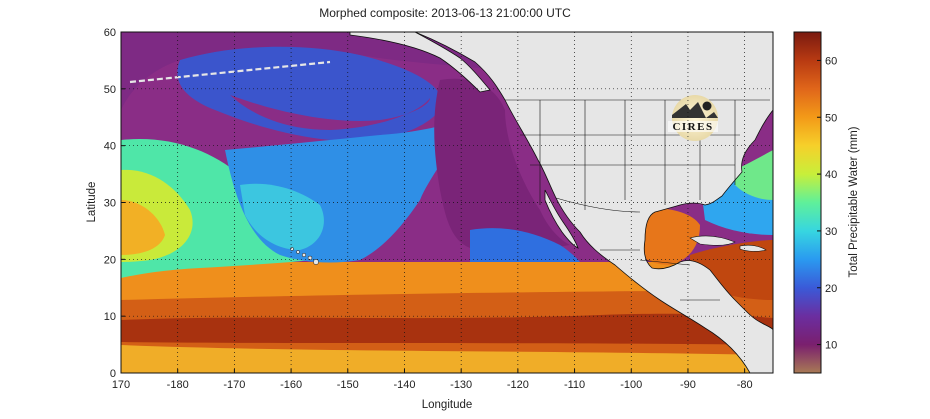  What do you see at coordinates (827, 203) in the screenshot?
I see `colorbar-axis: 10 20 30 40 50 60` at bounding box center [827, 203].